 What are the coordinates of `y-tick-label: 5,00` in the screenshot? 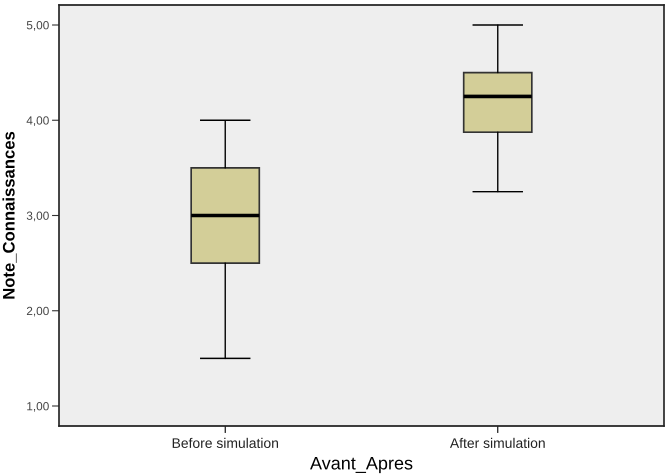 It's located at (37, 26).